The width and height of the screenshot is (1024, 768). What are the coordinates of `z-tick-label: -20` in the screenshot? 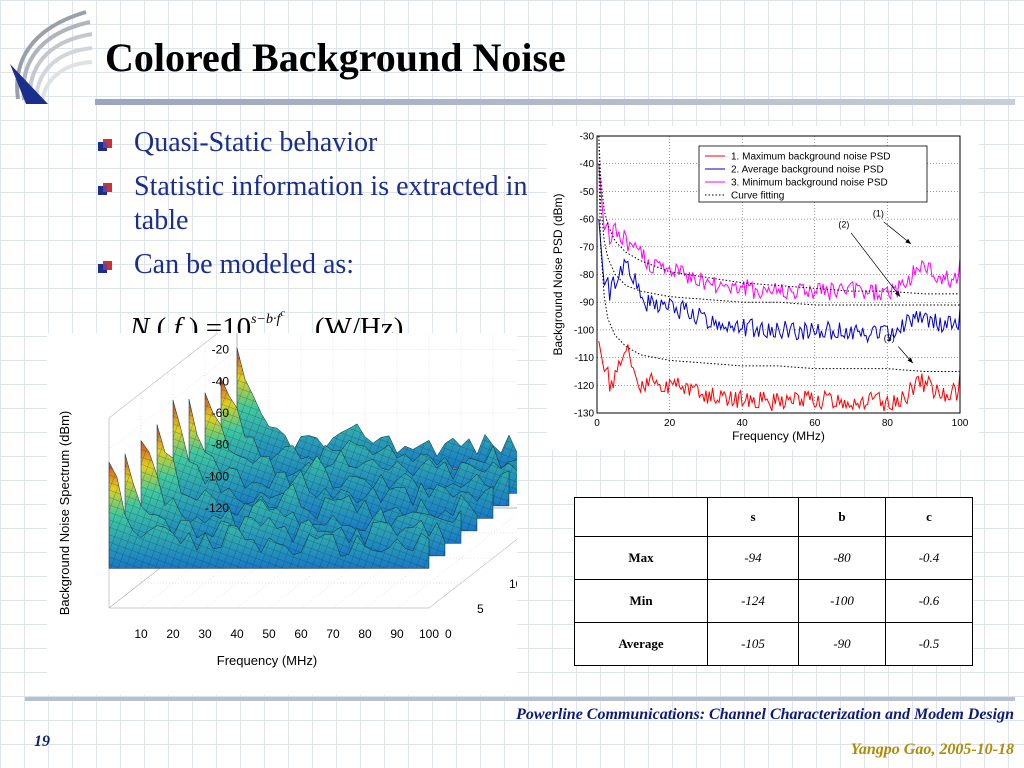 It's located at (221, 350).